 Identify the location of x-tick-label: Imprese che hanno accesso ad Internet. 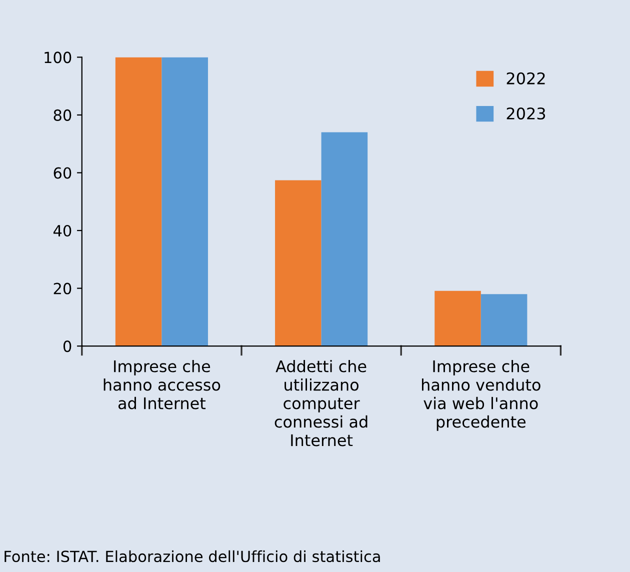
(162, 385).